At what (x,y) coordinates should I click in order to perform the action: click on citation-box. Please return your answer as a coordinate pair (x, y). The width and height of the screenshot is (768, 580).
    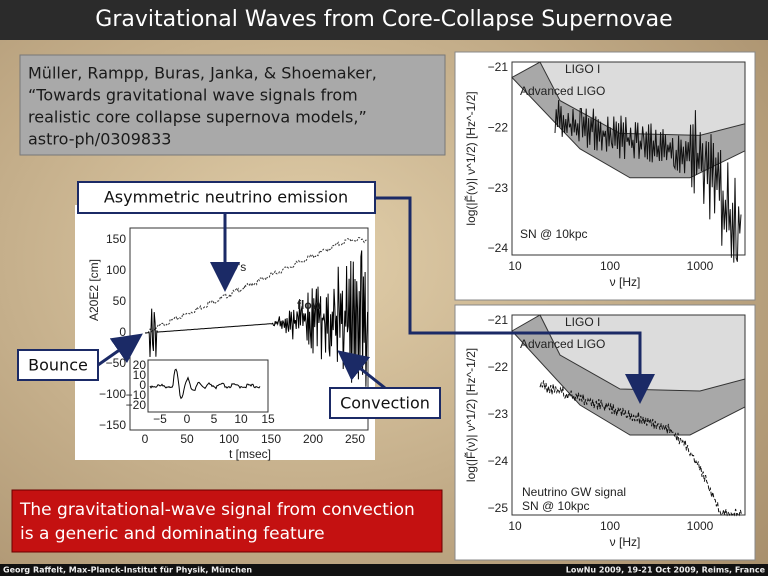
    Looking at the image, I should click on (232, 105).